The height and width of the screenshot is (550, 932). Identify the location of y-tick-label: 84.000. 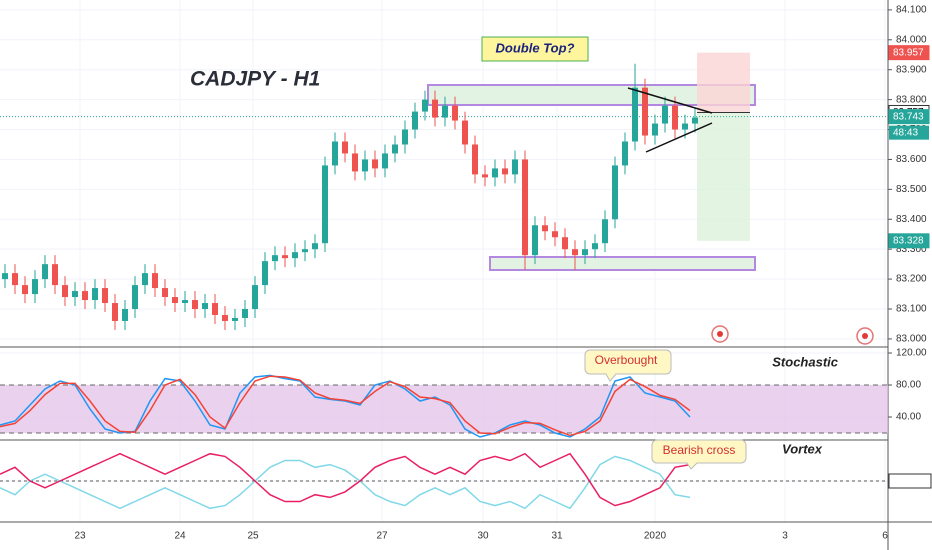
(911, 39).